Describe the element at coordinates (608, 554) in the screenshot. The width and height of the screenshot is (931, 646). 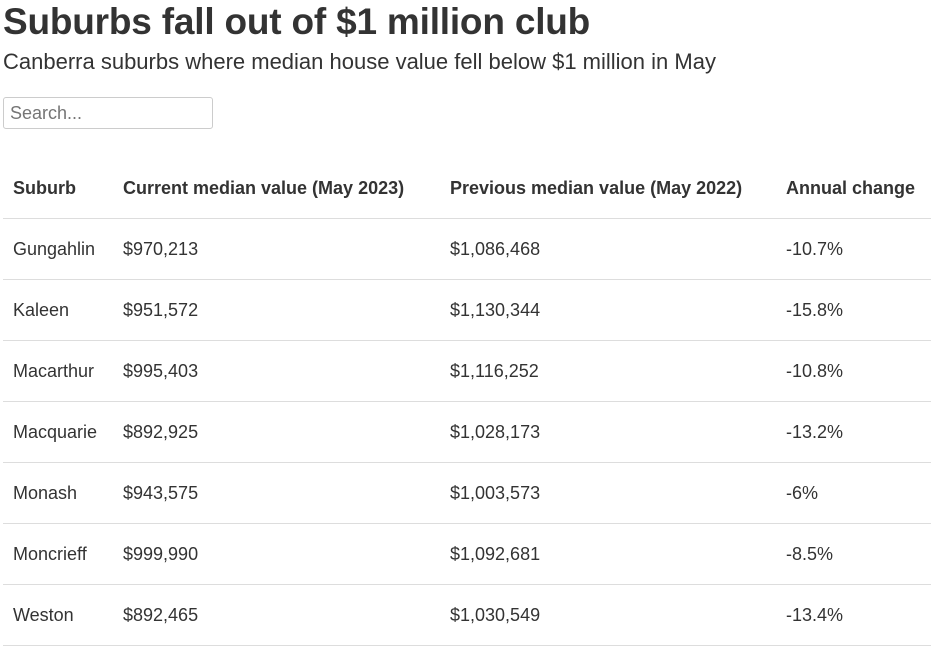
I see `cell-previous-value: $1,092,681` at that location.